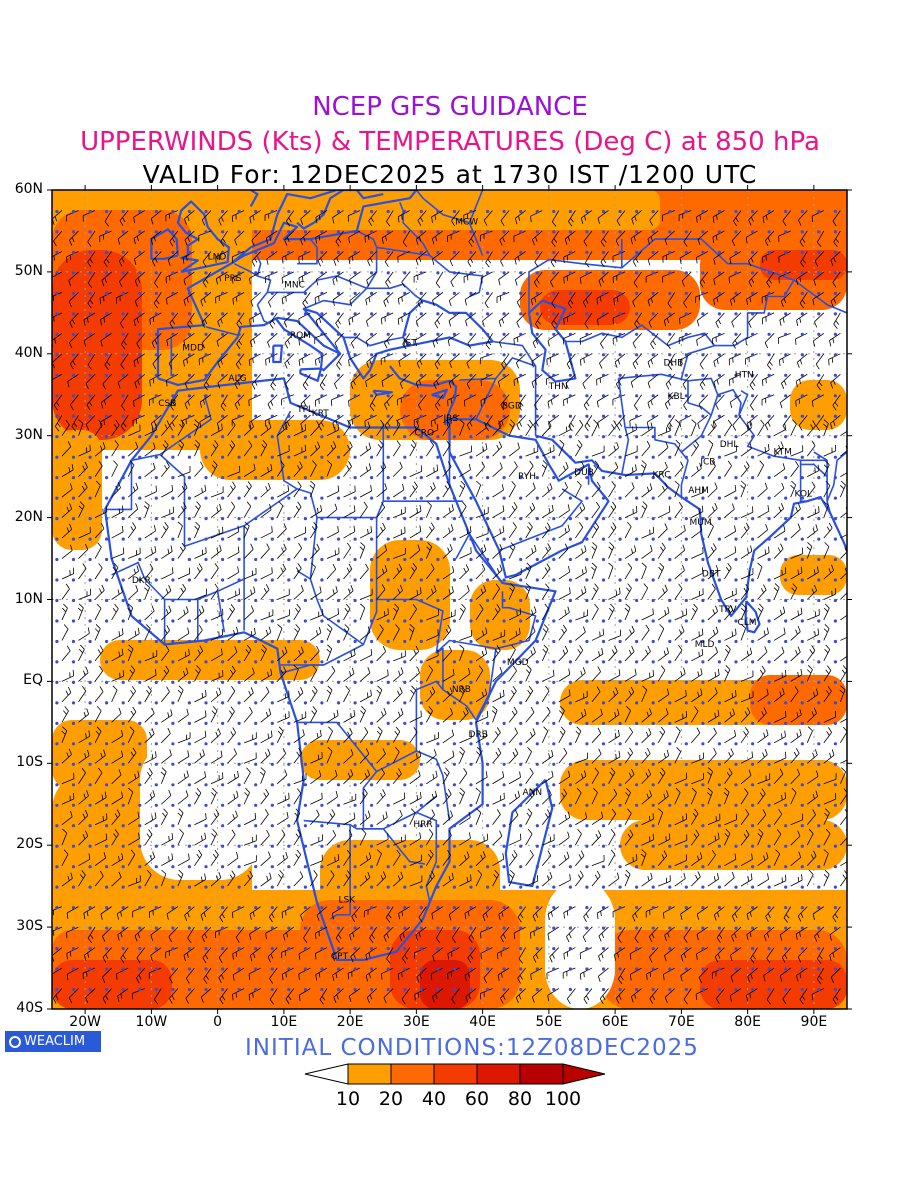  What do you see at coordinates (743, 403) in the screenshot?
I see `country-border` at bounding box center [743, 403].